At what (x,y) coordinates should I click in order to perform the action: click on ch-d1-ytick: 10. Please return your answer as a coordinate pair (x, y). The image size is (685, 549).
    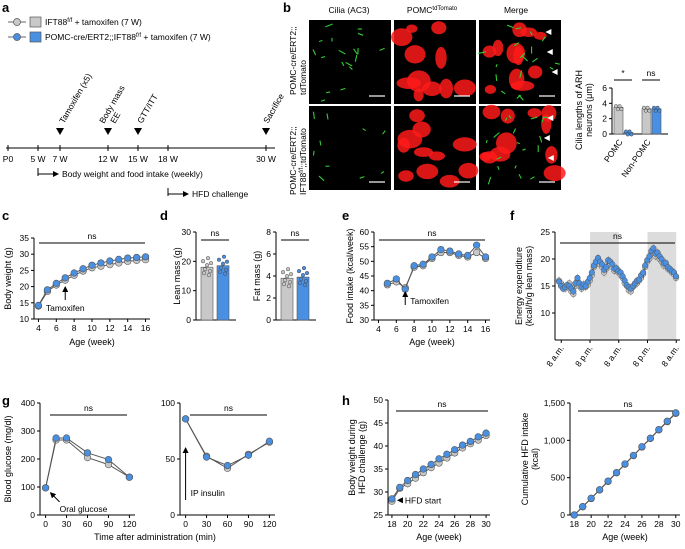
    Looking at the image, I should click on (187, 291).